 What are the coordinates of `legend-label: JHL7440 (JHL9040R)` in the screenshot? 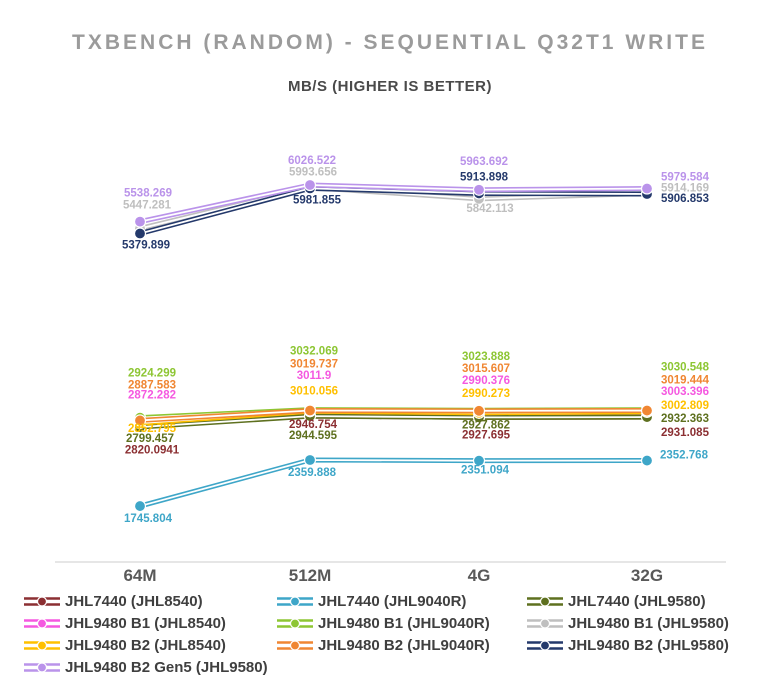 It's located at (392, 601).